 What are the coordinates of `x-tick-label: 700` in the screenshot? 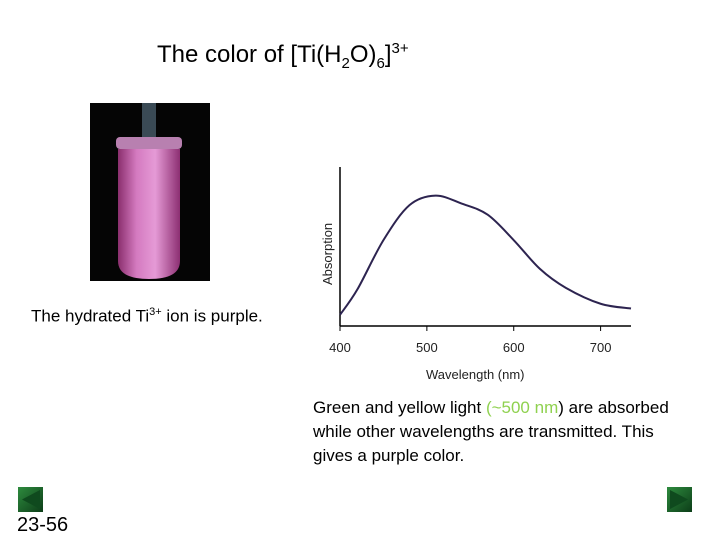 It's located at (601, 347).